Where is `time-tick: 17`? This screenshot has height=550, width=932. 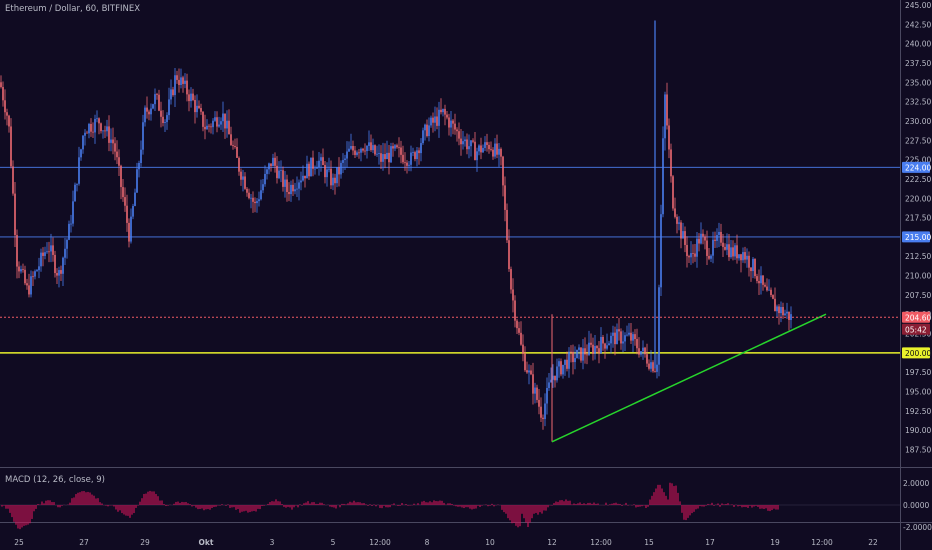 time-tick: 17 is located at coordinates (710, 542).